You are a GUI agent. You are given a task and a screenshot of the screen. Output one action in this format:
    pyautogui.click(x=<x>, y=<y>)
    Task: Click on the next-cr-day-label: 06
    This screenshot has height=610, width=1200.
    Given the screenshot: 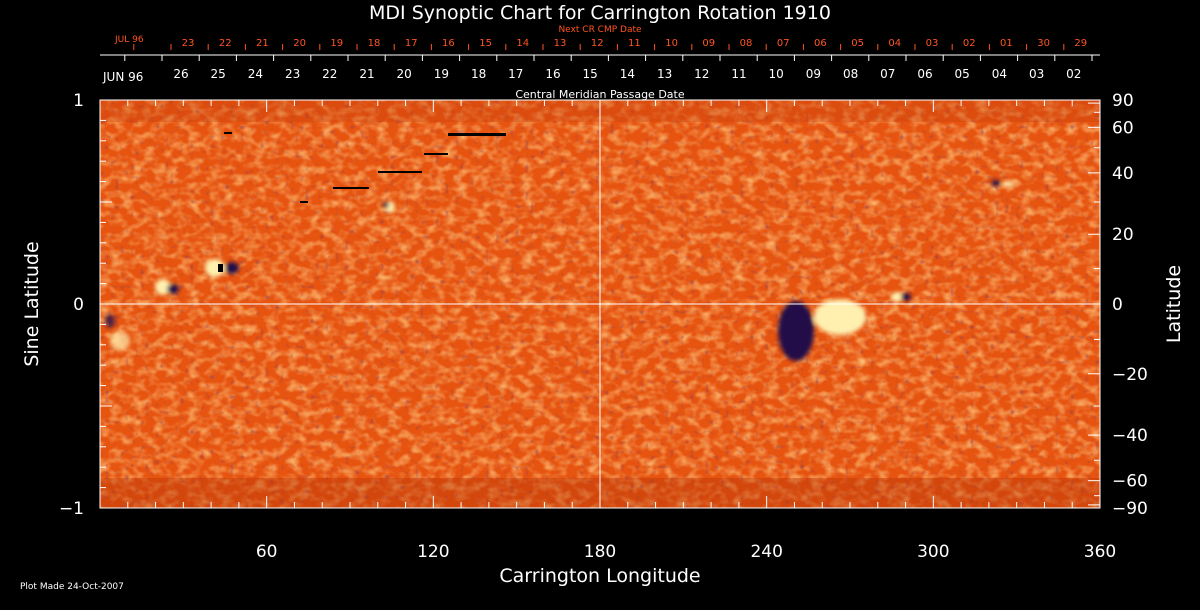 What is the action you would take?
    pyautogui.click(x=820, y=43)
    